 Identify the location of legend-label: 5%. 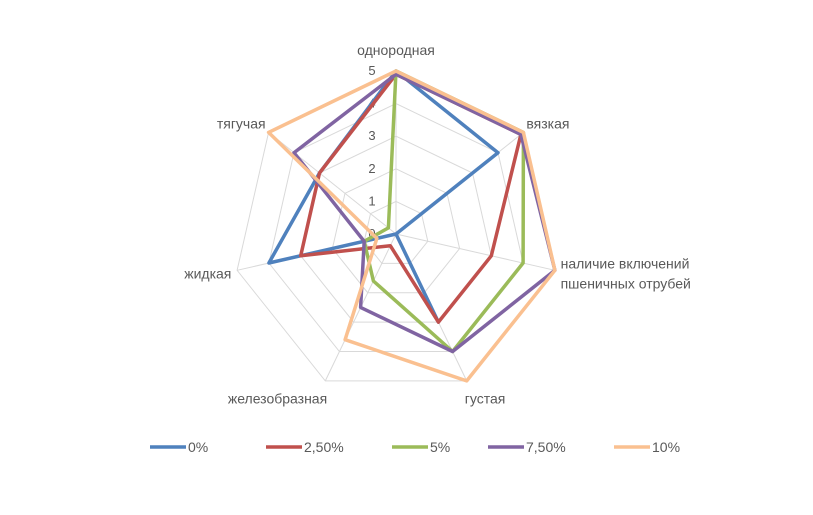
(440, 447).